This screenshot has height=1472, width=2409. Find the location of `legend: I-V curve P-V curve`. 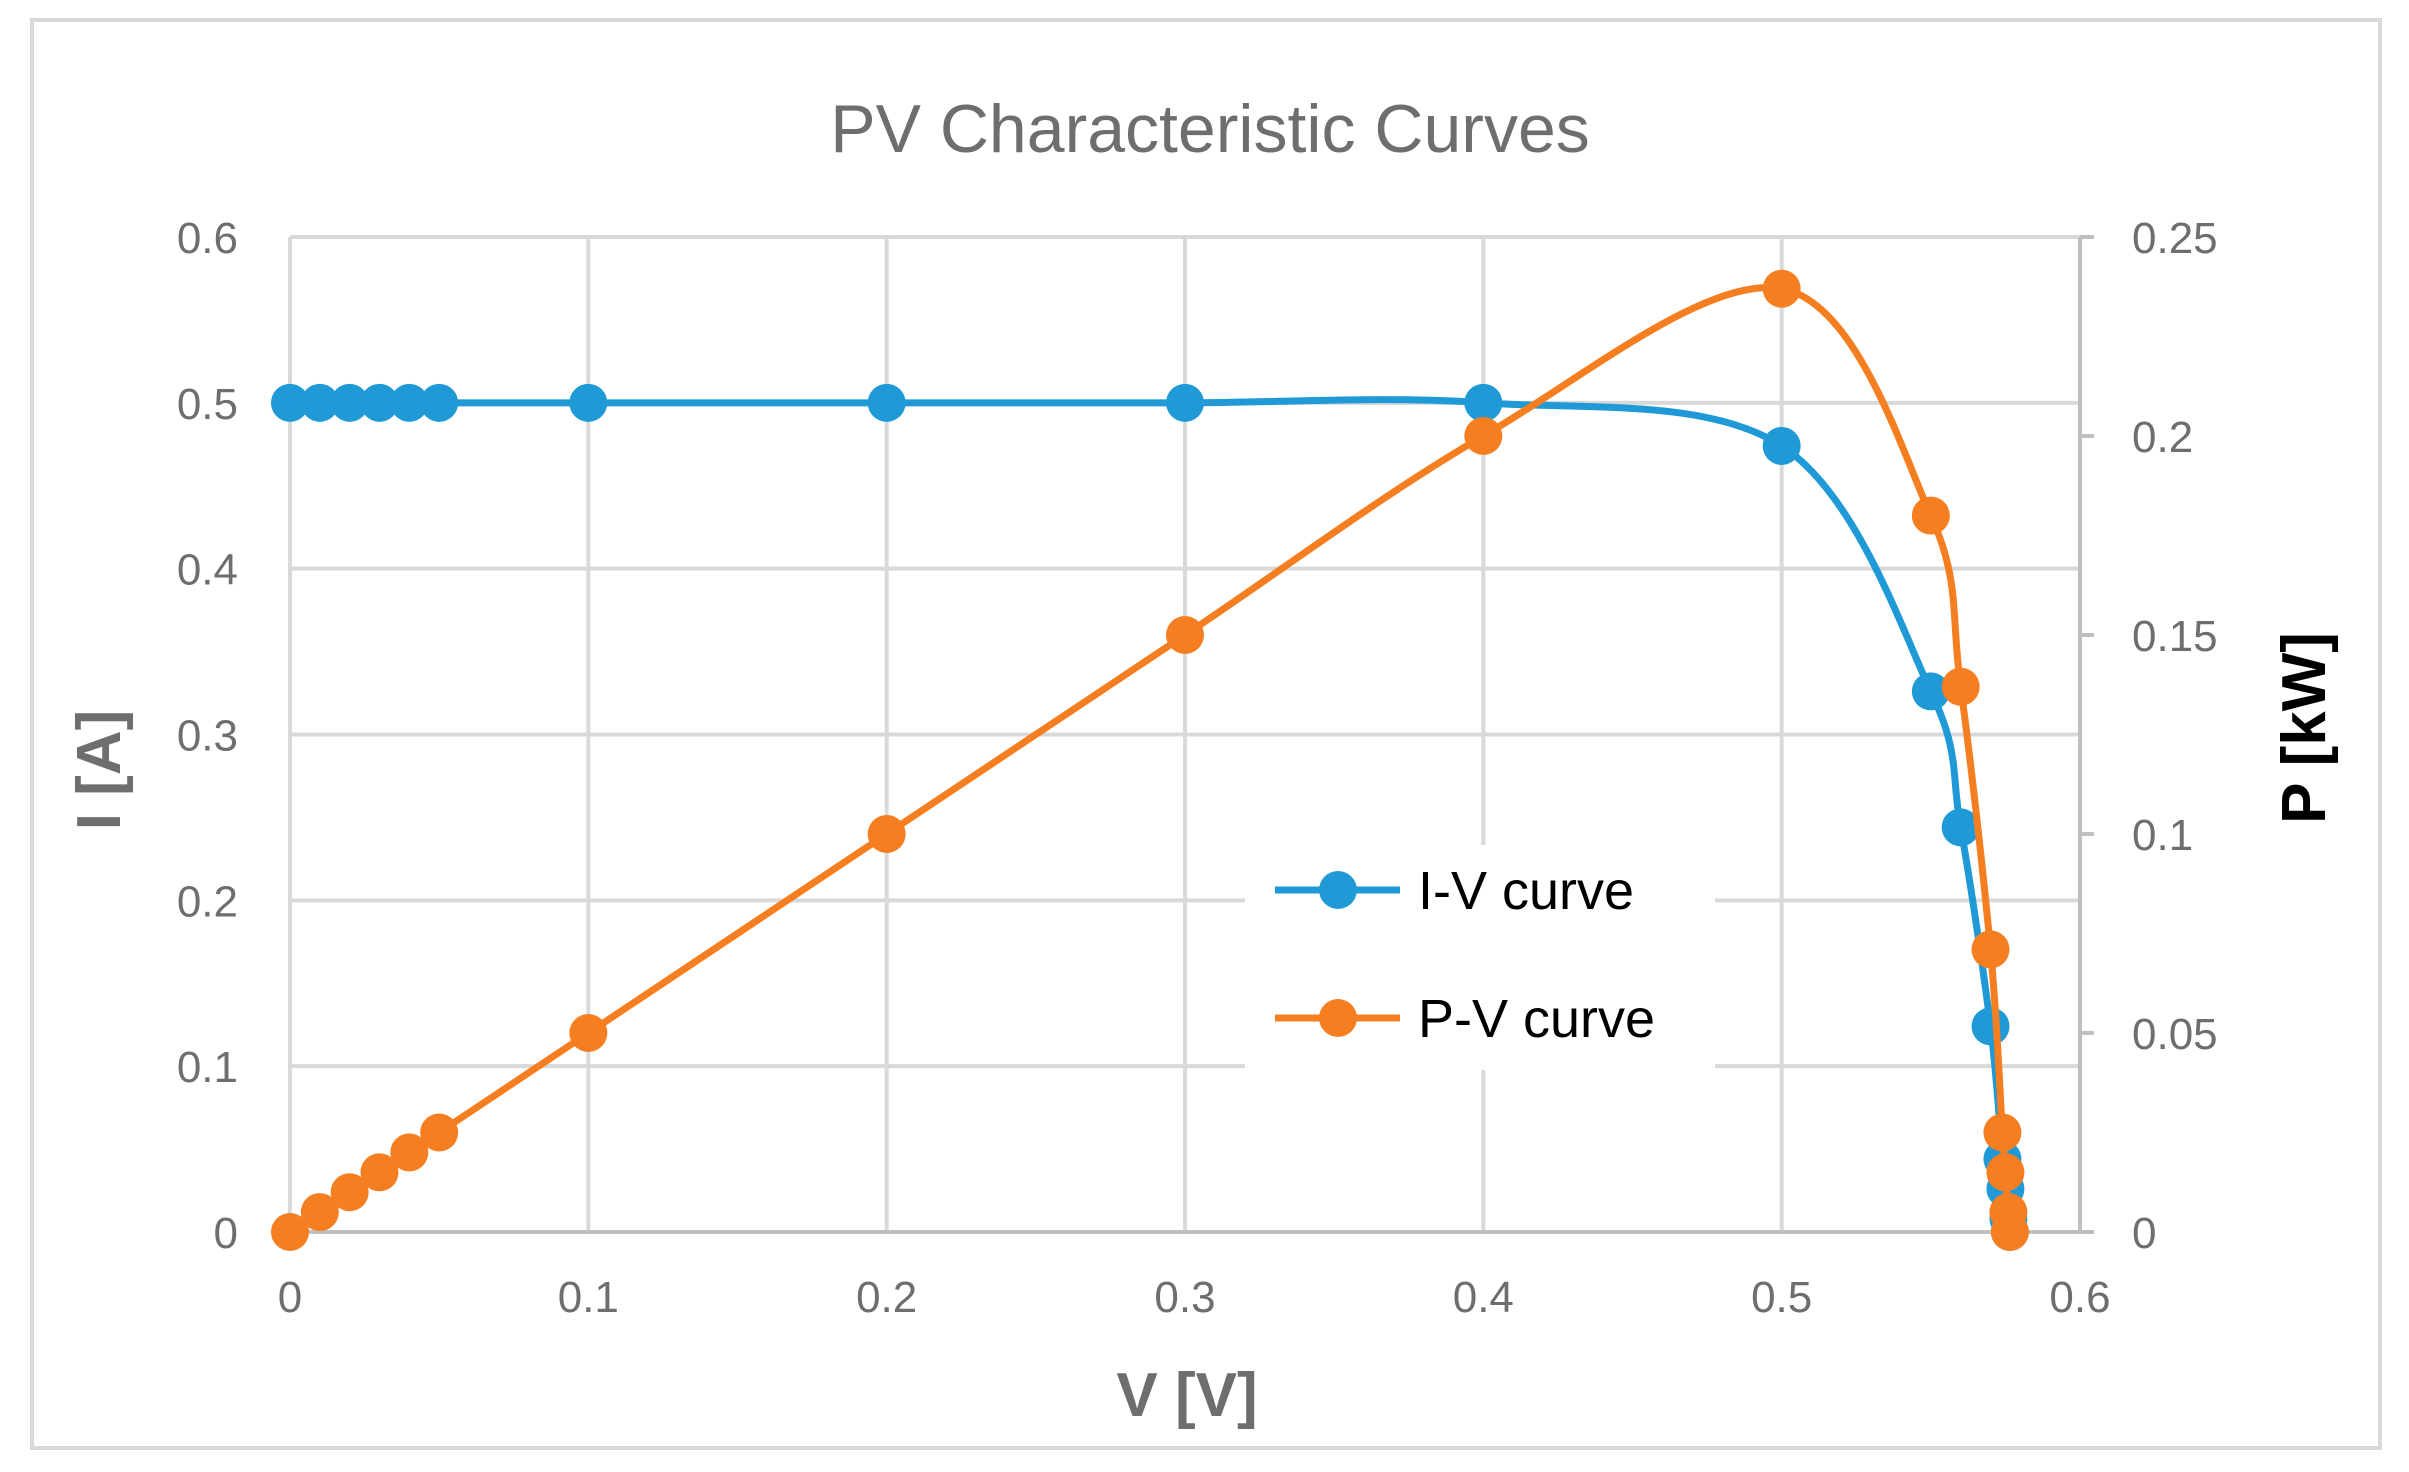

legend: I-V curve P-V curve is located at coordinates (1480, 957).